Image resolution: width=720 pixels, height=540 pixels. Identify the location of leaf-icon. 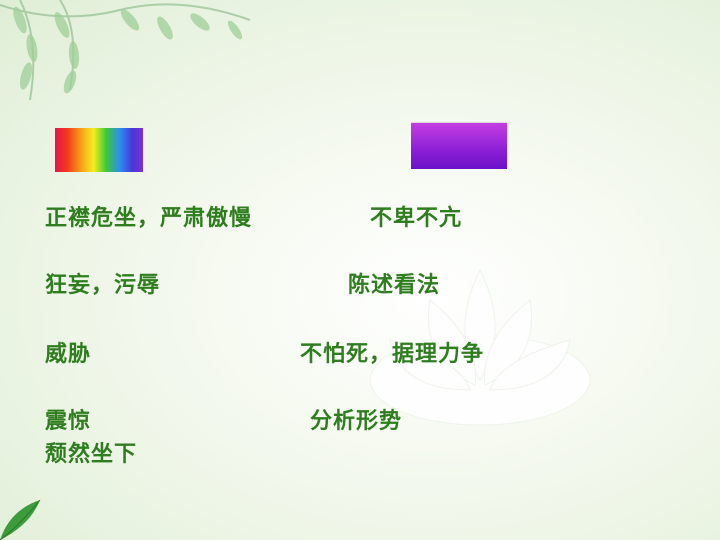
(20, 520).